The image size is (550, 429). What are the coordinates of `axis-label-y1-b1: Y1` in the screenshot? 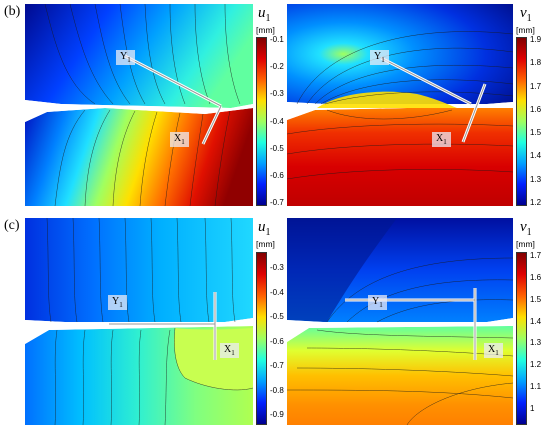 It's located at (125, 57).